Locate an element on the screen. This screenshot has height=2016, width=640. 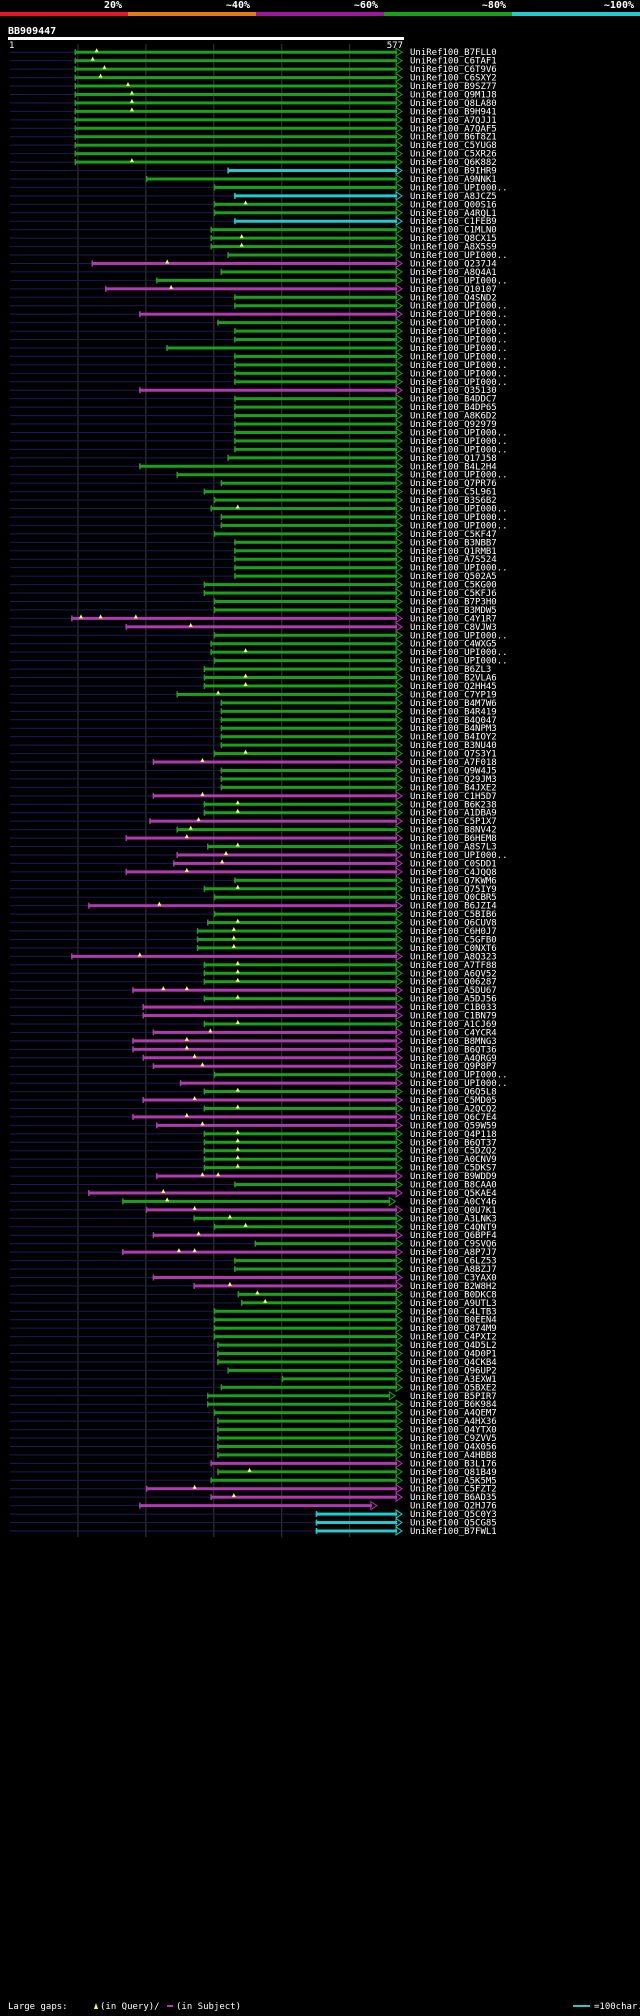
hit-label: UniRef100_C5KF47 is located at coordinates (453, 535).